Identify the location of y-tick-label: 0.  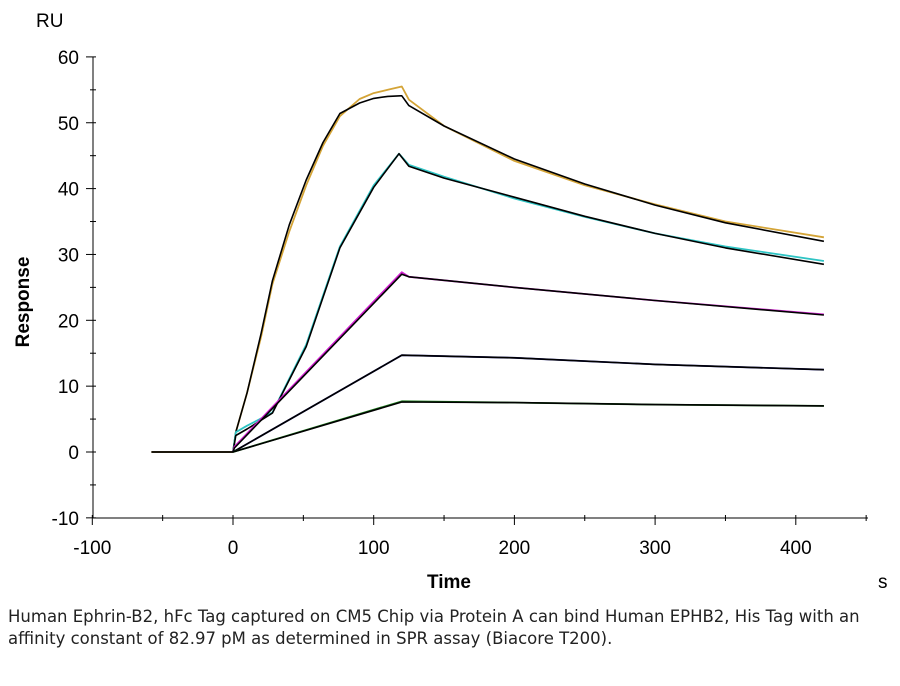
(73, 453).